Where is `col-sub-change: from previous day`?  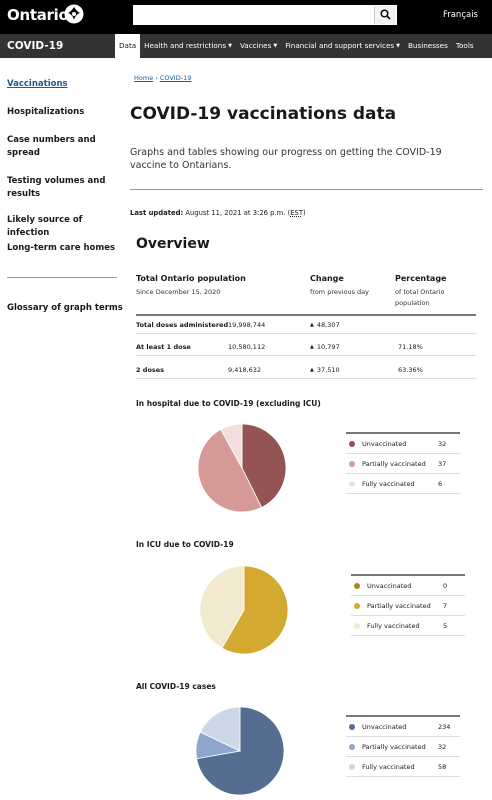 col-sub-change: from previous day is located at coordinates (340, 292).